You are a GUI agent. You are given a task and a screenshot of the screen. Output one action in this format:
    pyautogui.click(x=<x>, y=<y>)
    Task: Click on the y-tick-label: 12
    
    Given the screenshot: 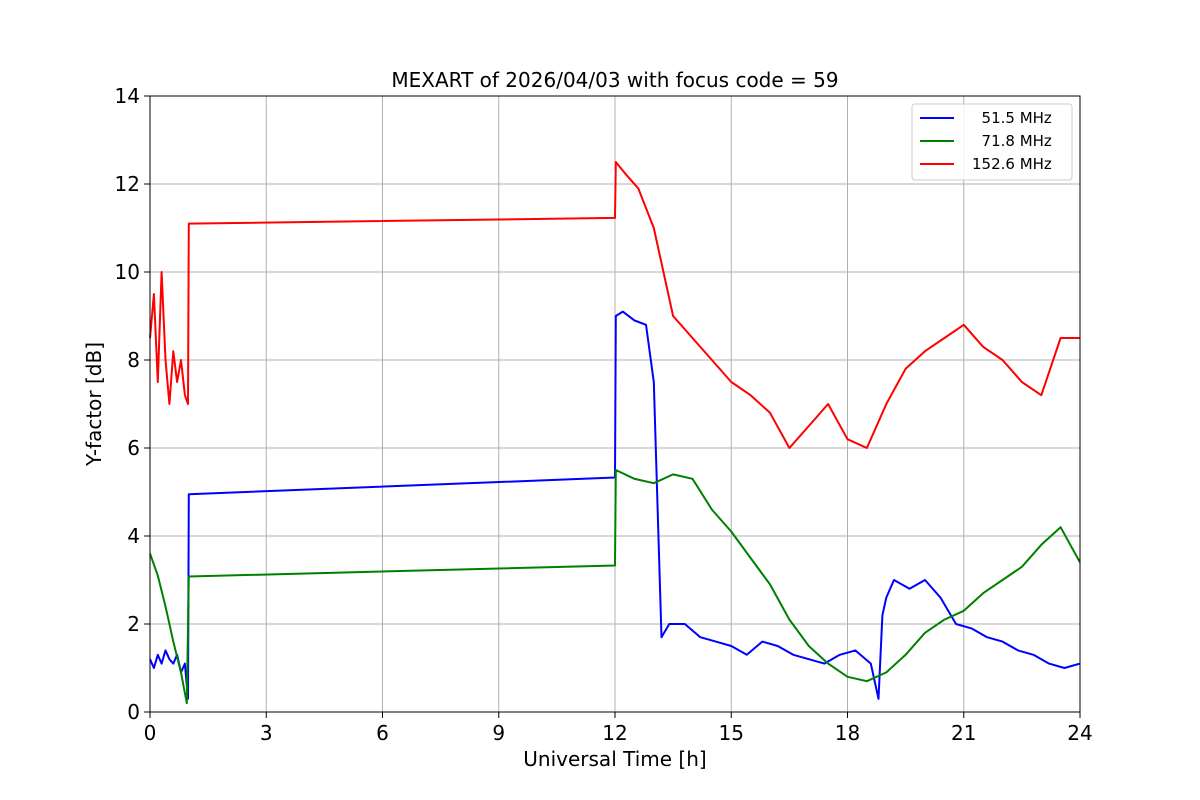 What is the action you would take?
    pyautogui.click(x=127, y=184)
    